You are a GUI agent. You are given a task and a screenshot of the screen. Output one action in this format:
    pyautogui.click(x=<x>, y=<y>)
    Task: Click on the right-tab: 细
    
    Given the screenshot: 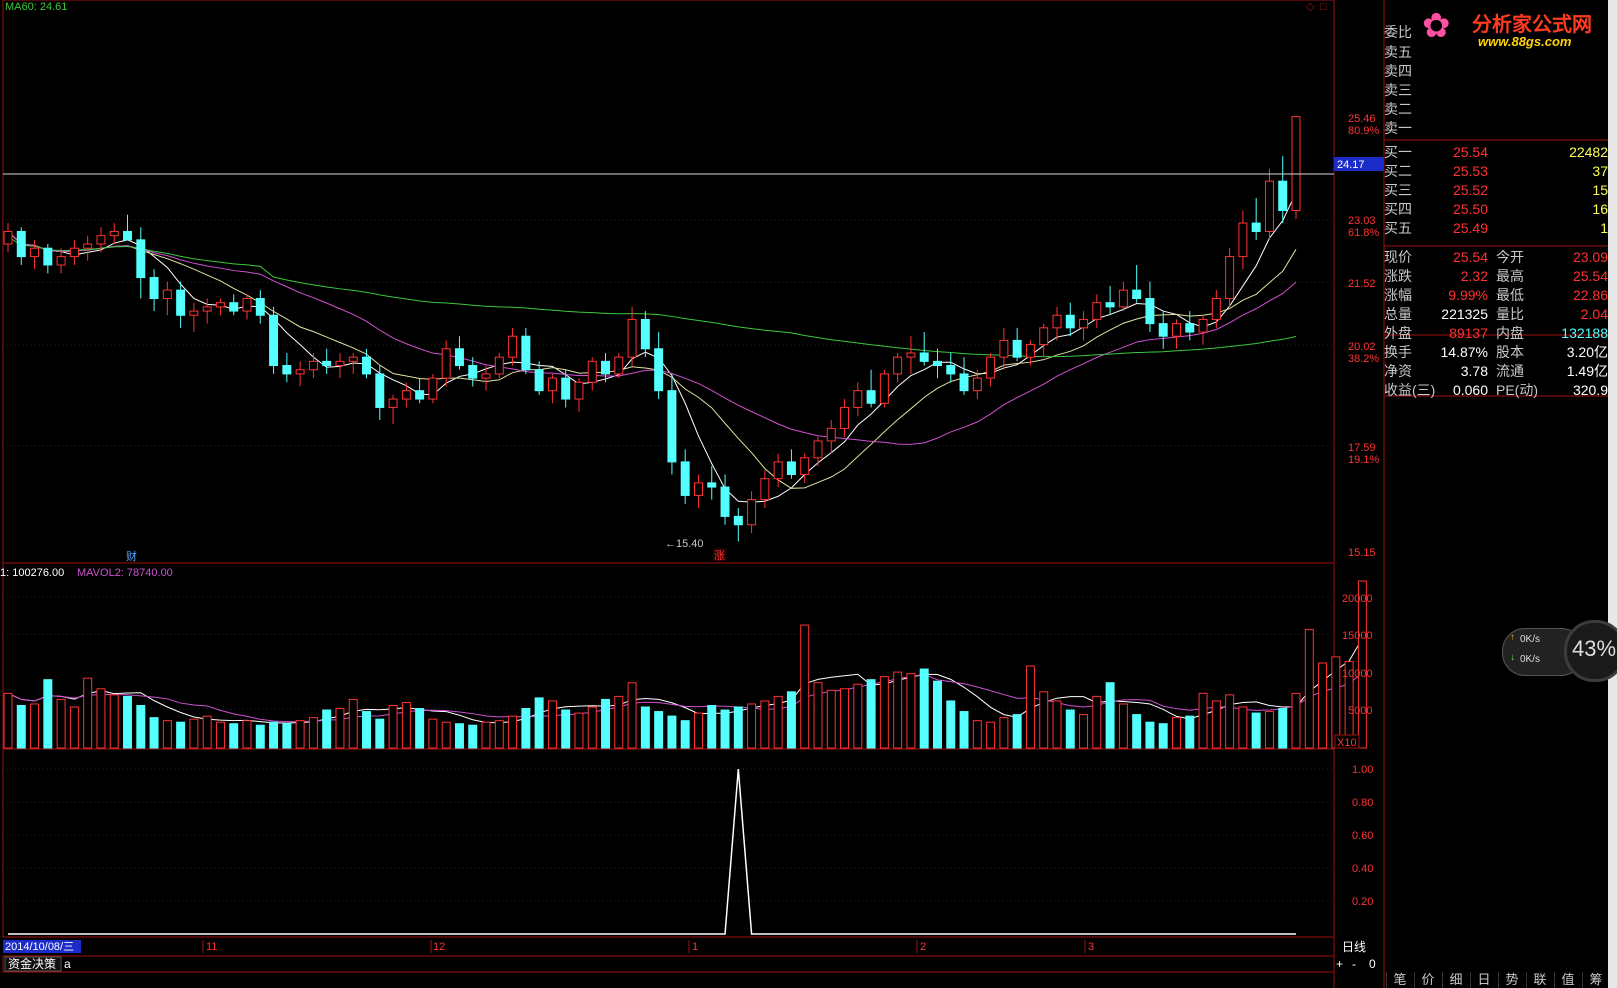 What is the action you would take?
    pyautogui.click(x=1455, y=980)
    